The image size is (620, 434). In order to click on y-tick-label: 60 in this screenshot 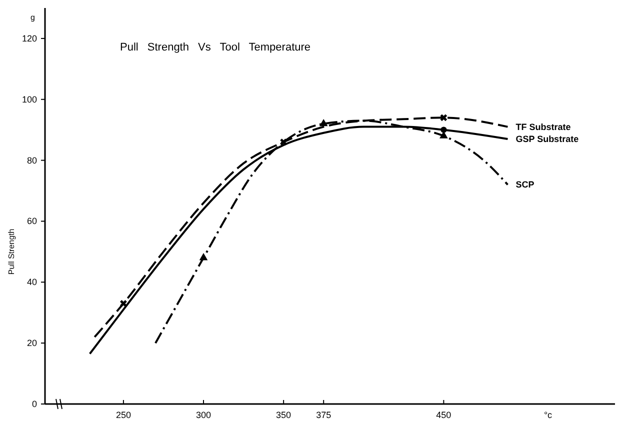, I will do `click(31, 221)`.